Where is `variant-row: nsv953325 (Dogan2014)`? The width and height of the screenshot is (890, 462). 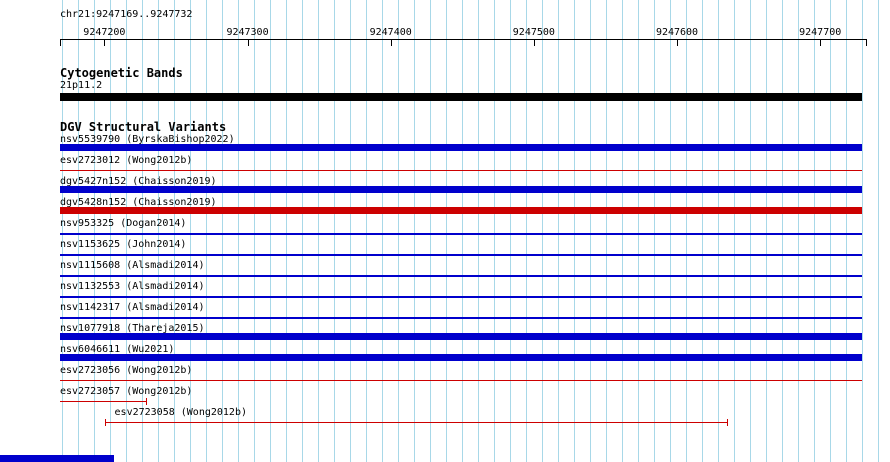
variant-row: nsv953325 (Dogan2014) is located at coordinates (445, 228).